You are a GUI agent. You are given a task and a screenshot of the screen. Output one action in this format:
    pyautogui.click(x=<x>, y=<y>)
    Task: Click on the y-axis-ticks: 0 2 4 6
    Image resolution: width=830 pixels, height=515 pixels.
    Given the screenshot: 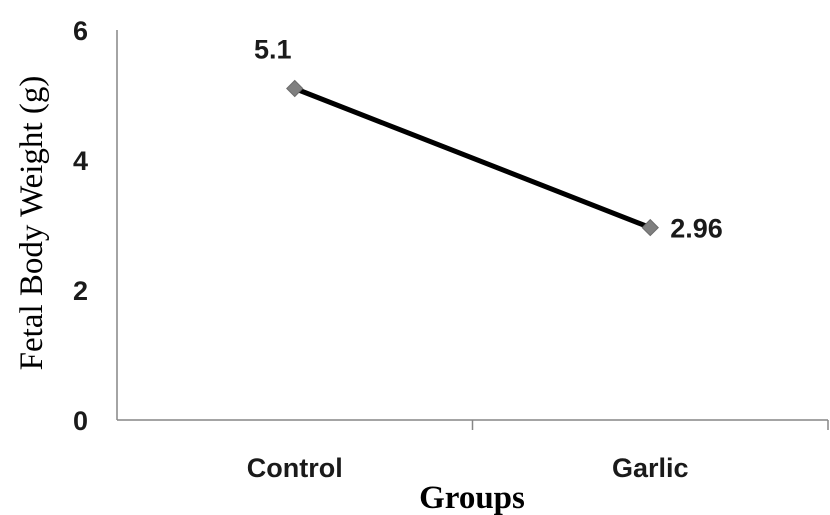 What is the action you would take?
    pyautogui.click(x=80, y=226)
    